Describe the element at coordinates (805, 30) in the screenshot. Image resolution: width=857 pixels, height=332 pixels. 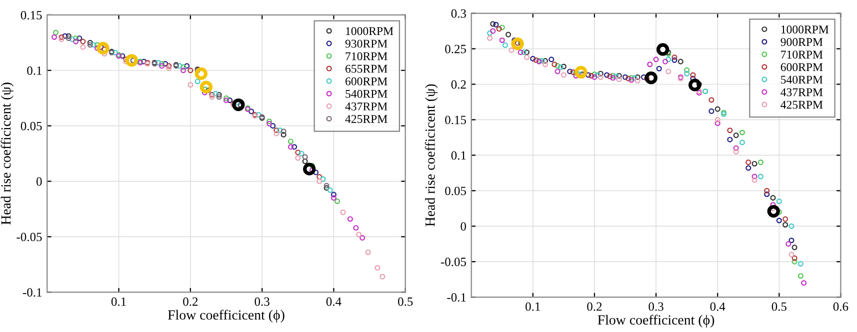
I see `legend-label: 1000RPM` at that location.